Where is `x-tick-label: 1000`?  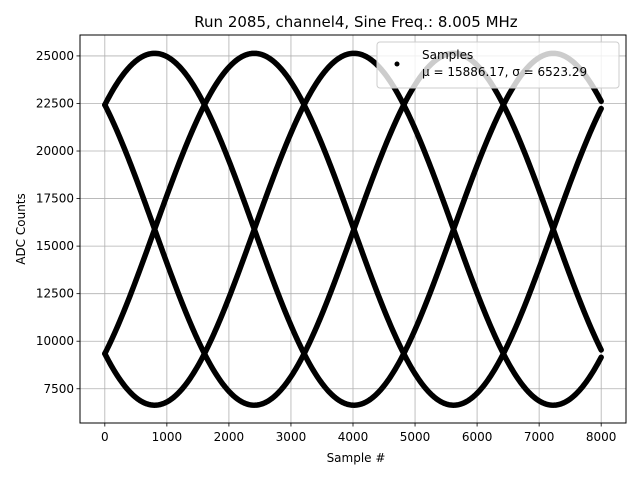 x-tick-label: 1000 is located at coordinates (167, 437).